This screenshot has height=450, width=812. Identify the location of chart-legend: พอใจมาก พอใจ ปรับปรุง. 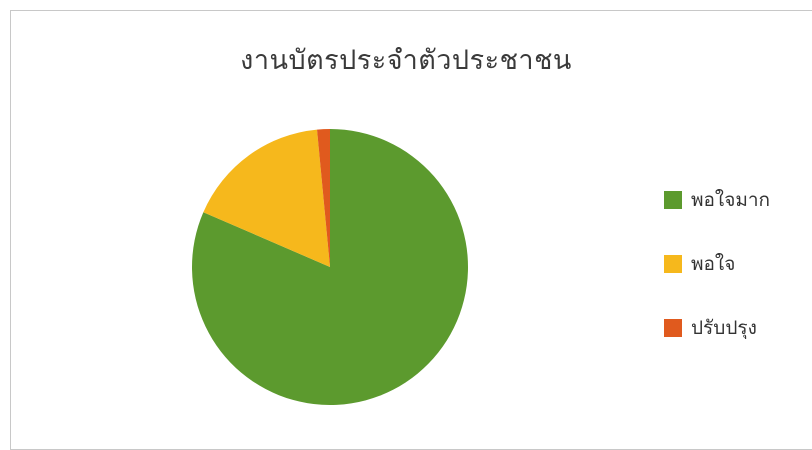
(717, 281).